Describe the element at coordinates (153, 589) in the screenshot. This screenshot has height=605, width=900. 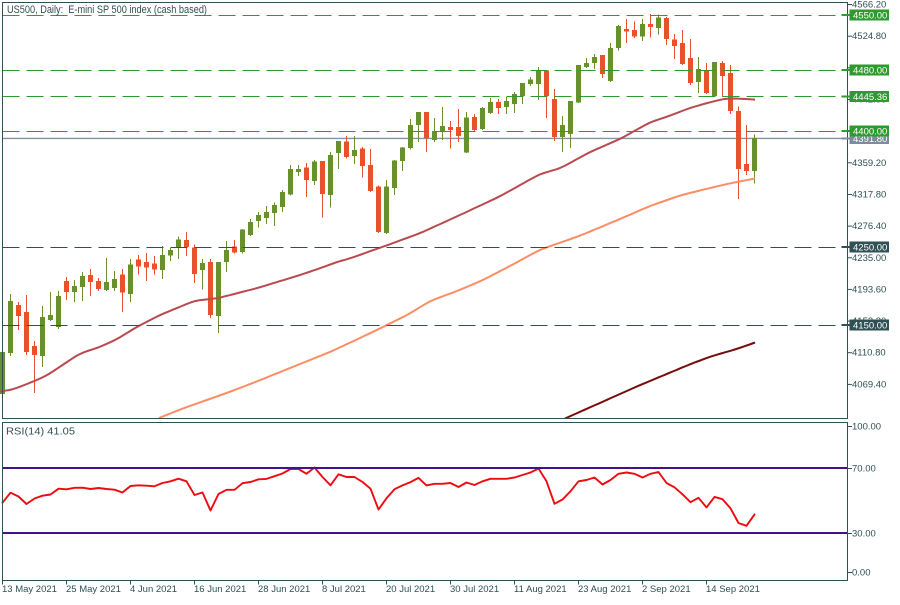
I see `svg-text: 4 Jun 2021` at that location.